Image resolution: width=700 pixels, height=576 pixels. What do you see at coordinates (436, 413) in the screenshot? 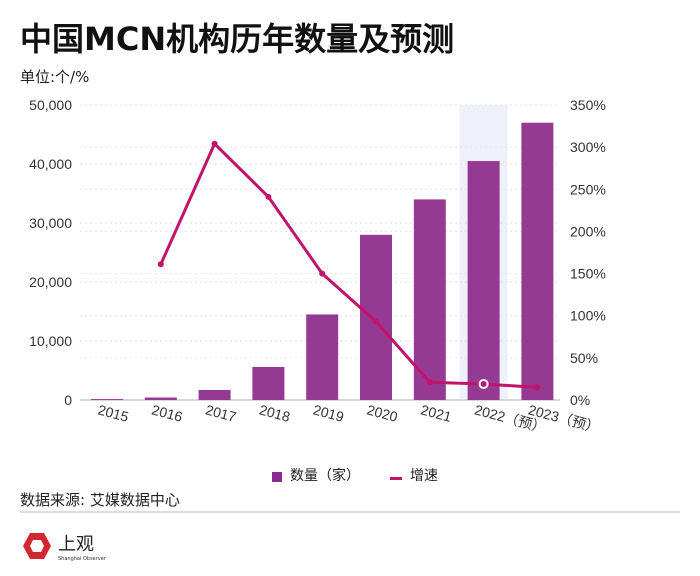
I see `x-tick-label: 2021` at bounding box center [436, 413].